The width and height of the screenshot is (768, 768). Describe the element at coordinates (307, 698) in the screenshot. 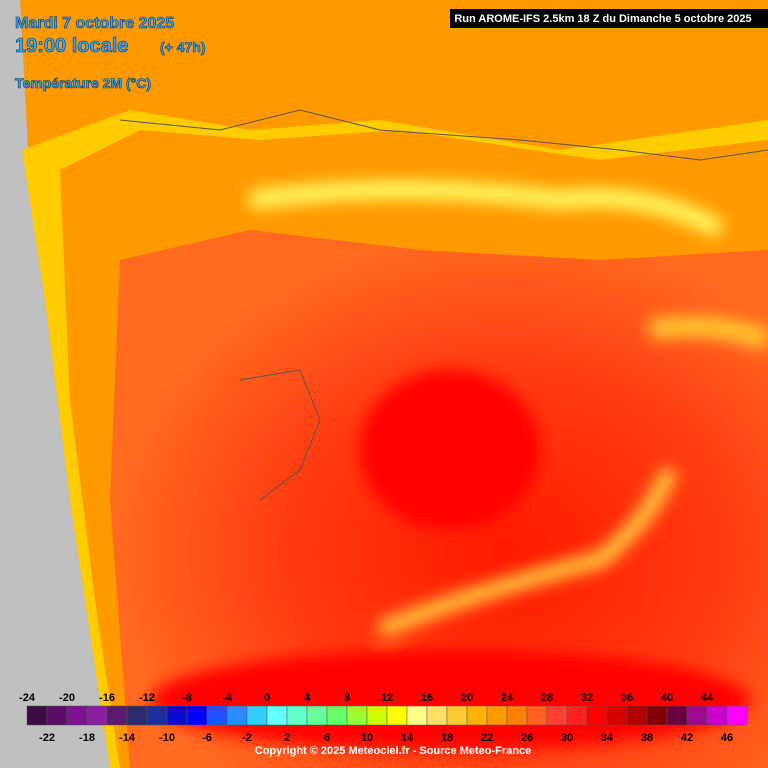

I see `legend-top-label: 4` at that location.